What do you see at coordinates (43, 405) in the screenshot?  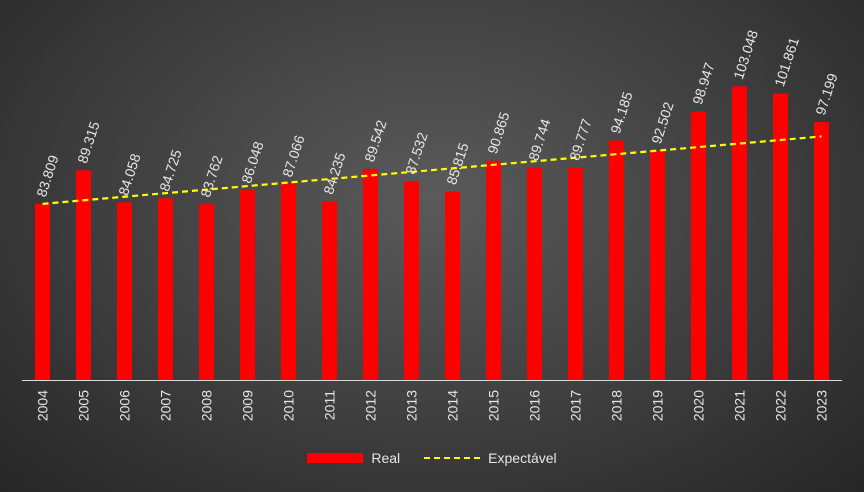 I see `x-tick-2004: 2004` at bounding box center [43, 405].